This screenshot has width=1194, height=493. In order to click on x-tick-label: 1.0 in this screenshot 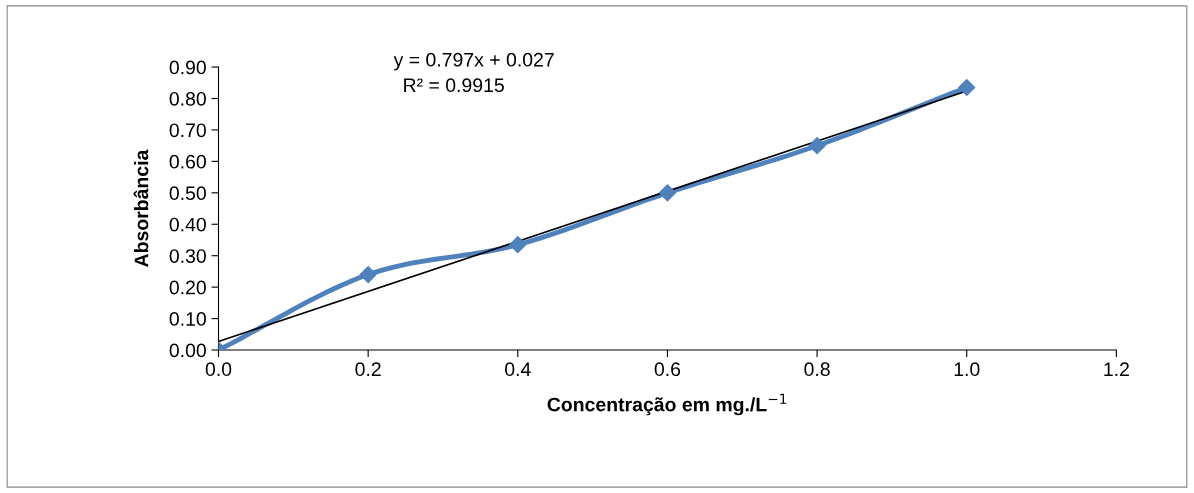, I will do `click(967, 369)`.